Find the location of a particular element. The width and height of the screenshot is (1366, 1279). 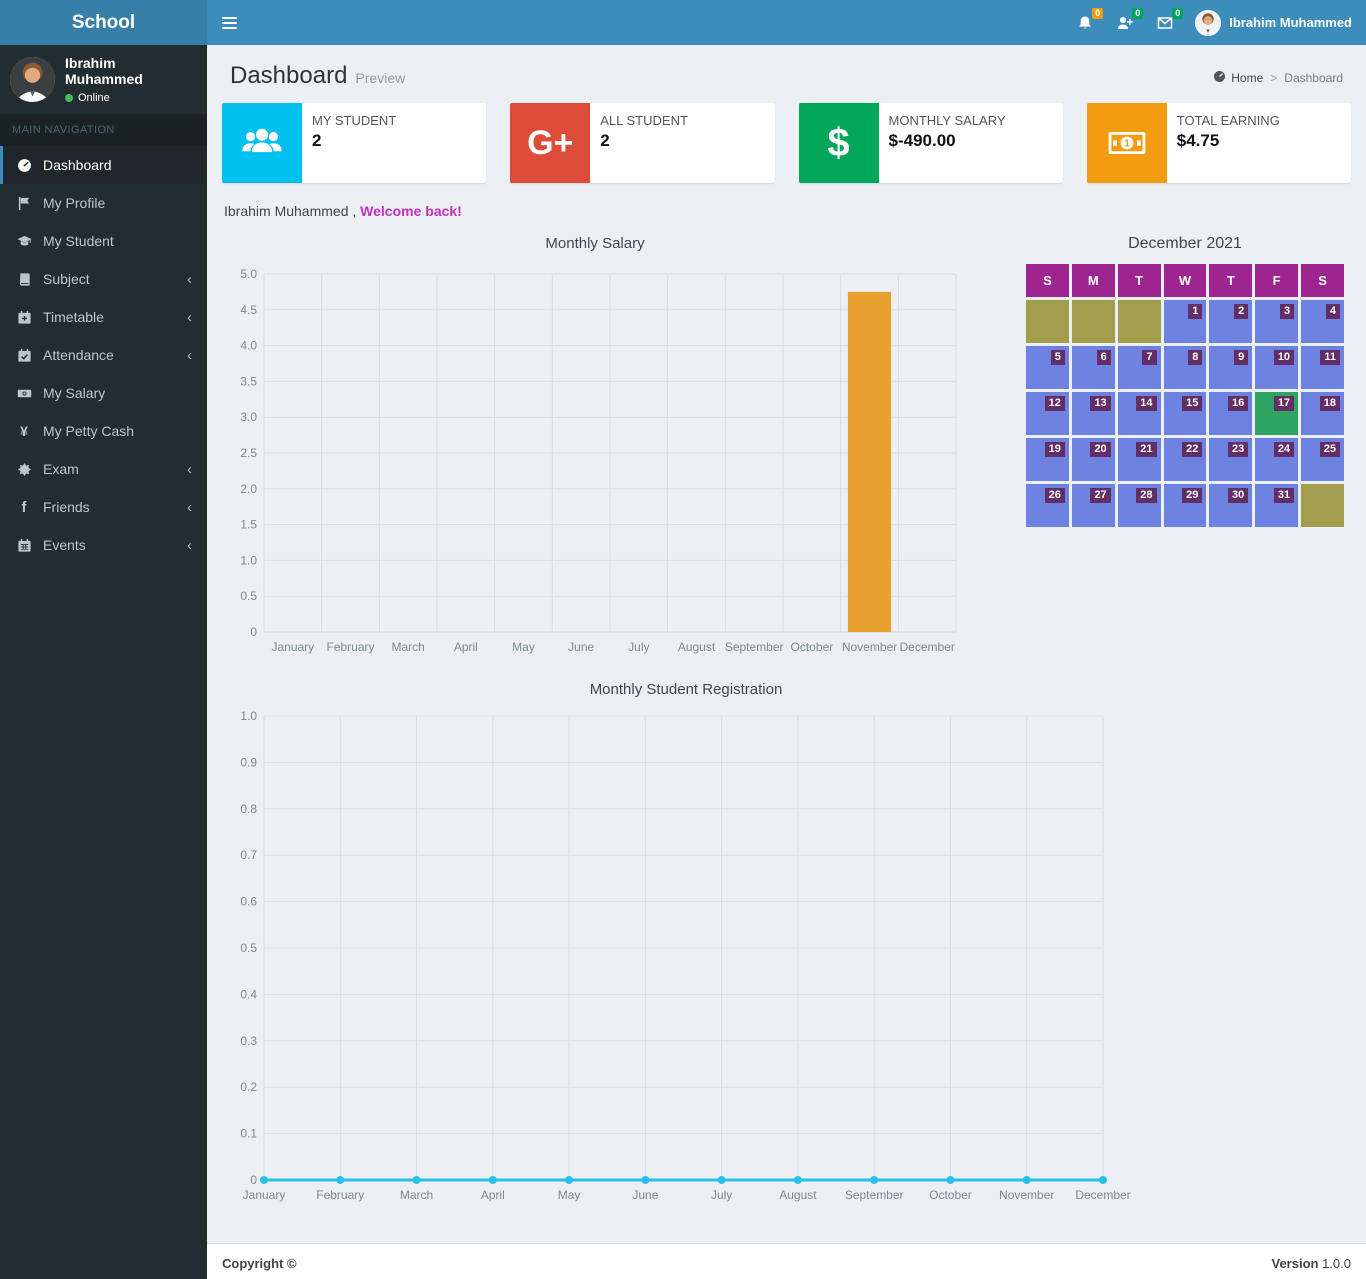

google-plus-icon: G+ is located at coordinates (550, 142).